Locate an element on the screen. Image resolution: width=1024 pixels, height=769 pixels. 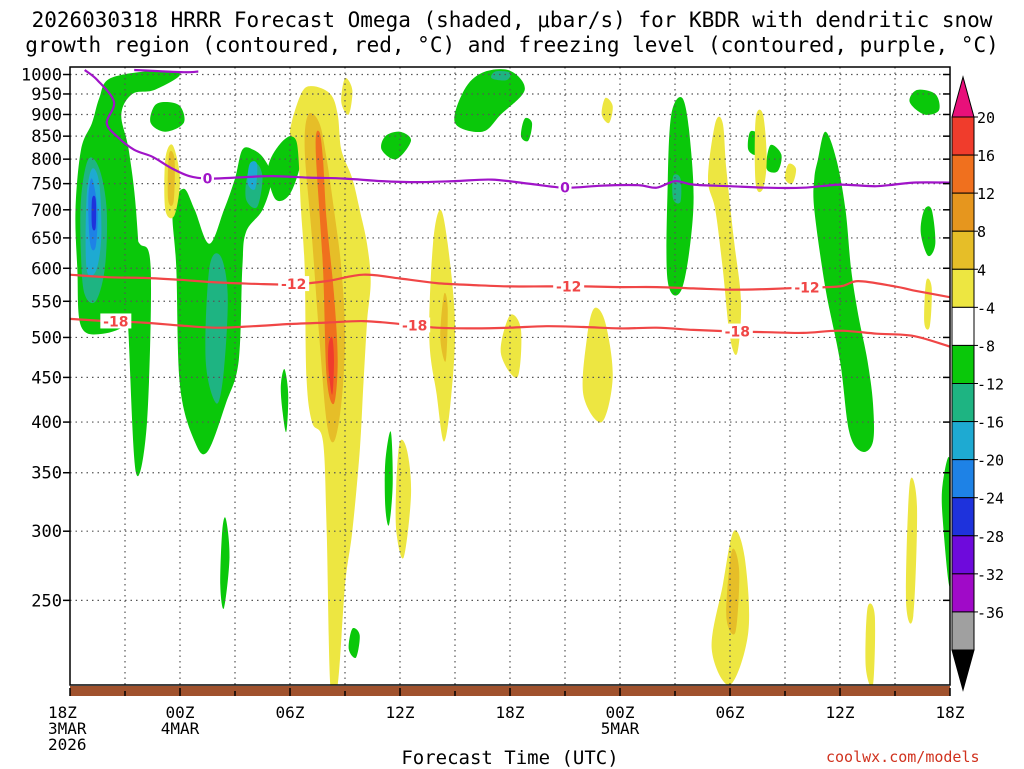
colorbar-label: -32 is located at coordinates (990, 575).